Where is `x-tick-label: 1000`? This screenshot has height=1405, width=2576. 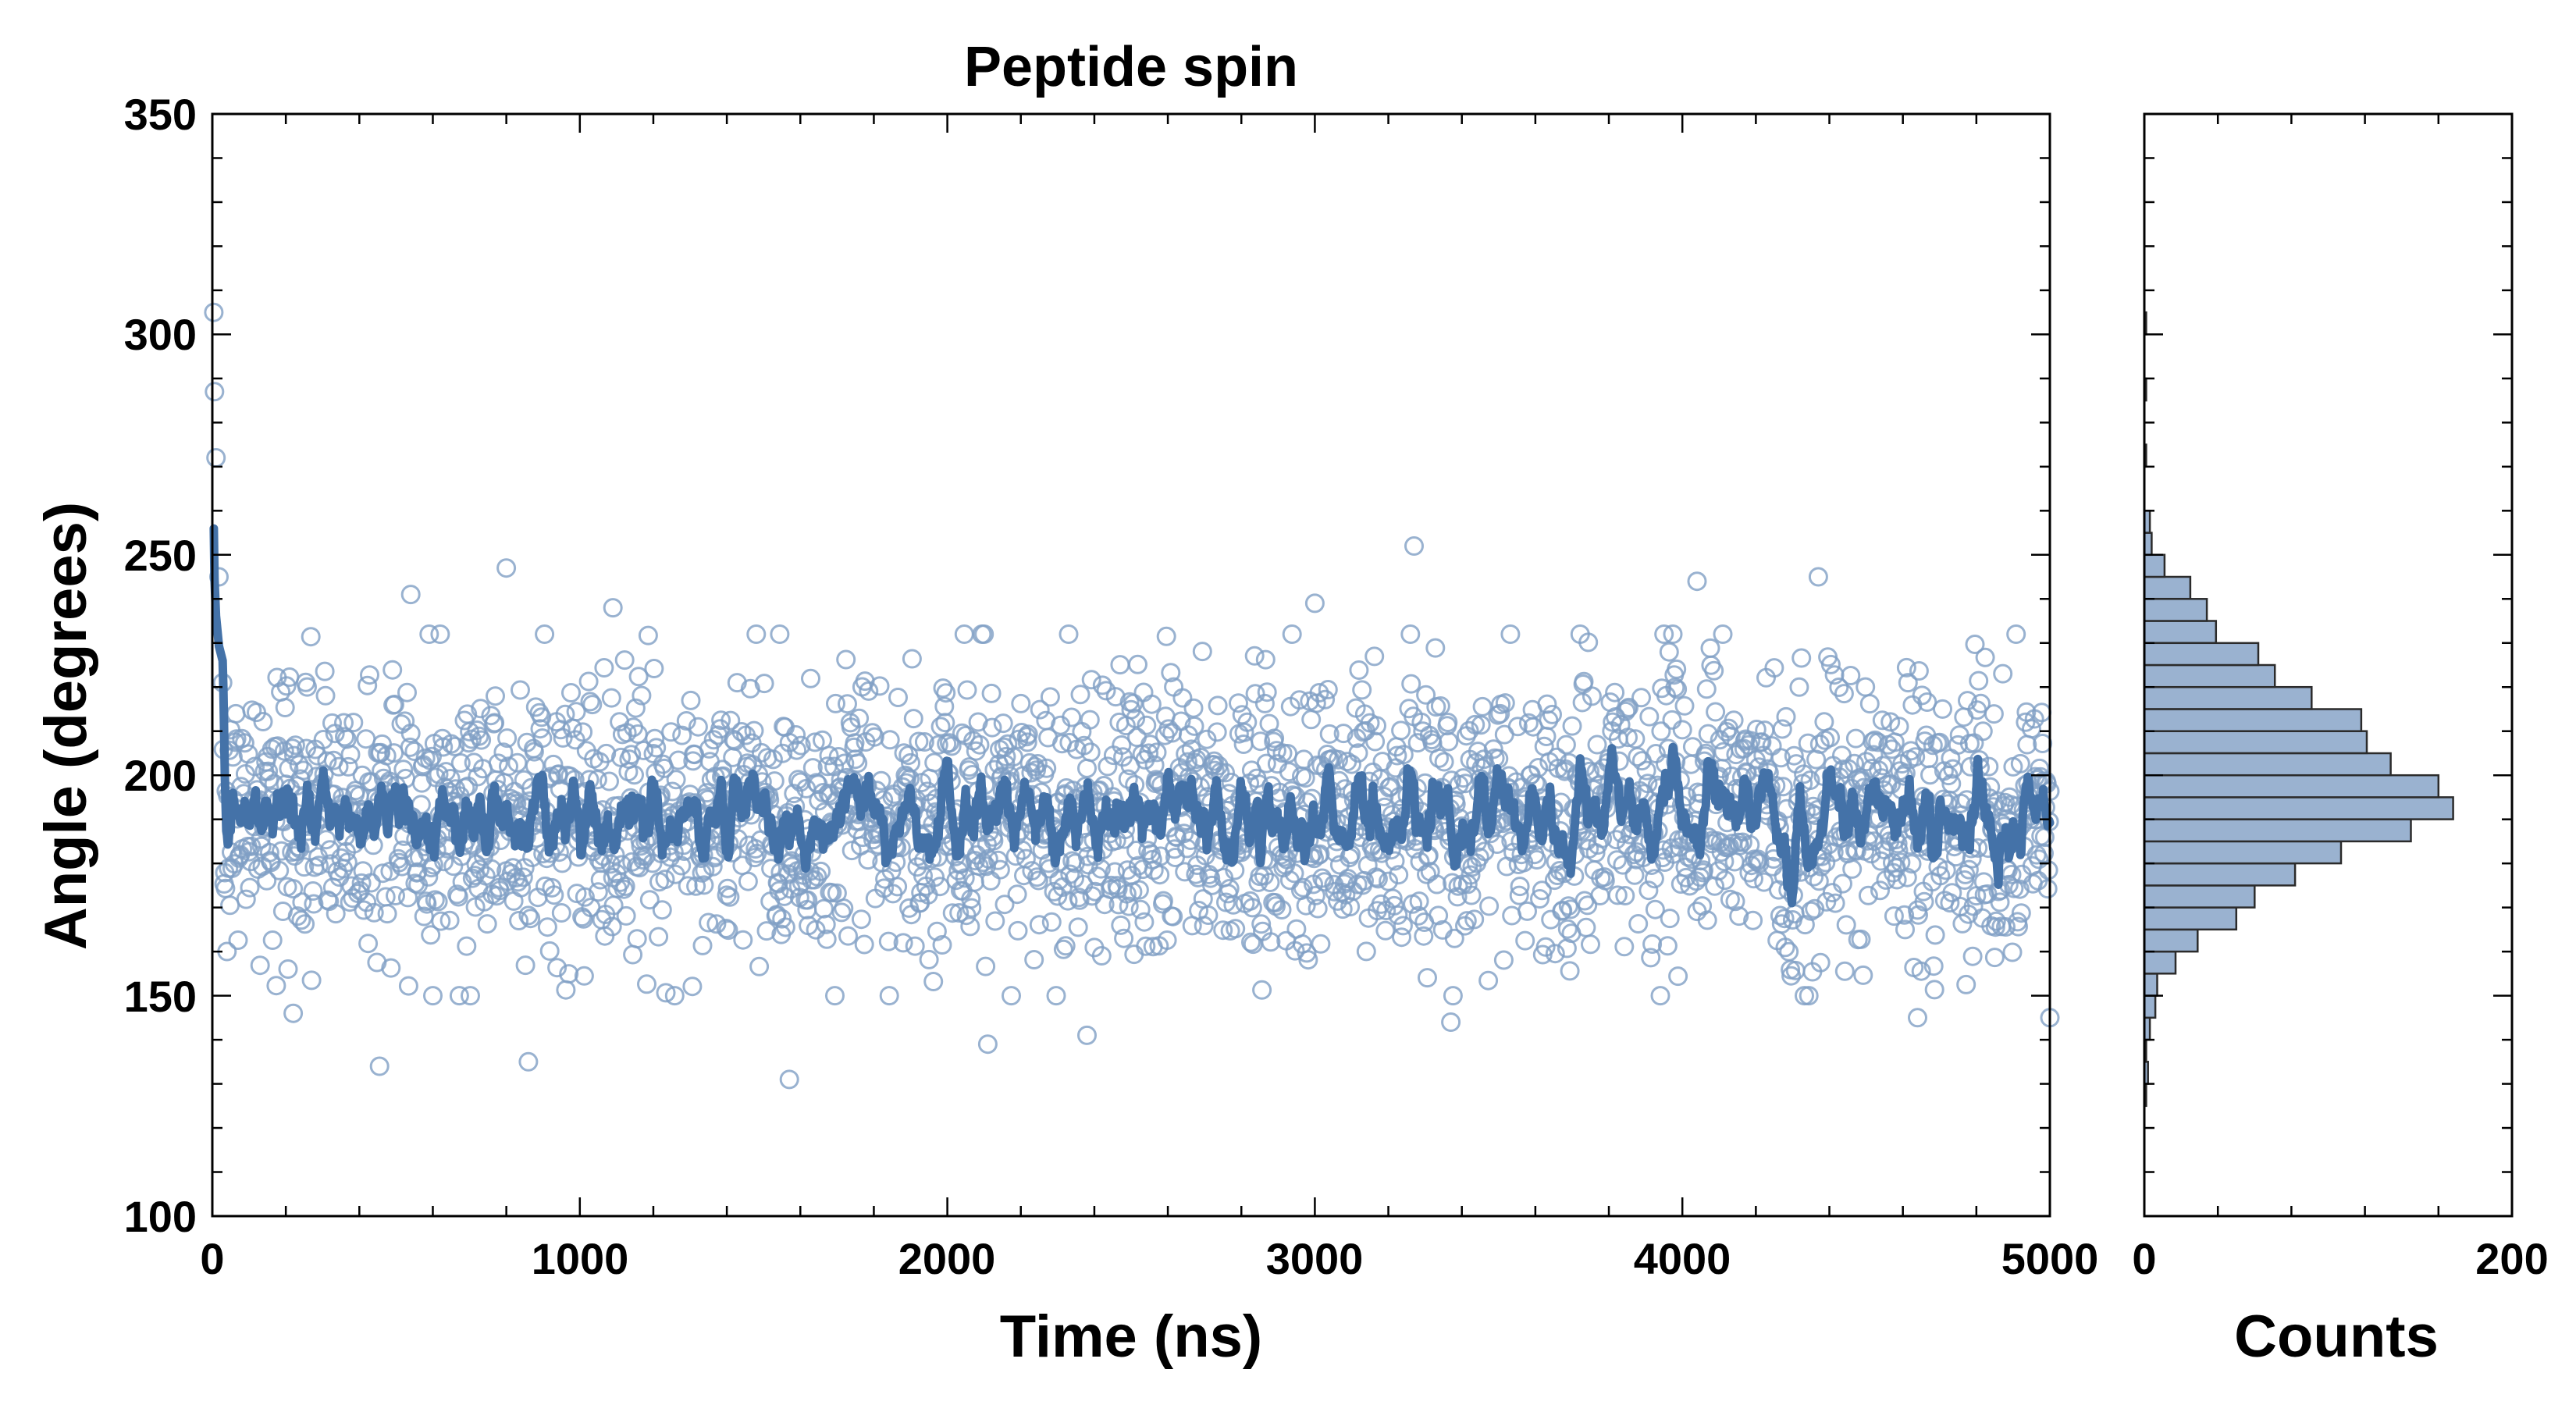 x-tick-label: 1000 is located at coordinates (580, 1258).